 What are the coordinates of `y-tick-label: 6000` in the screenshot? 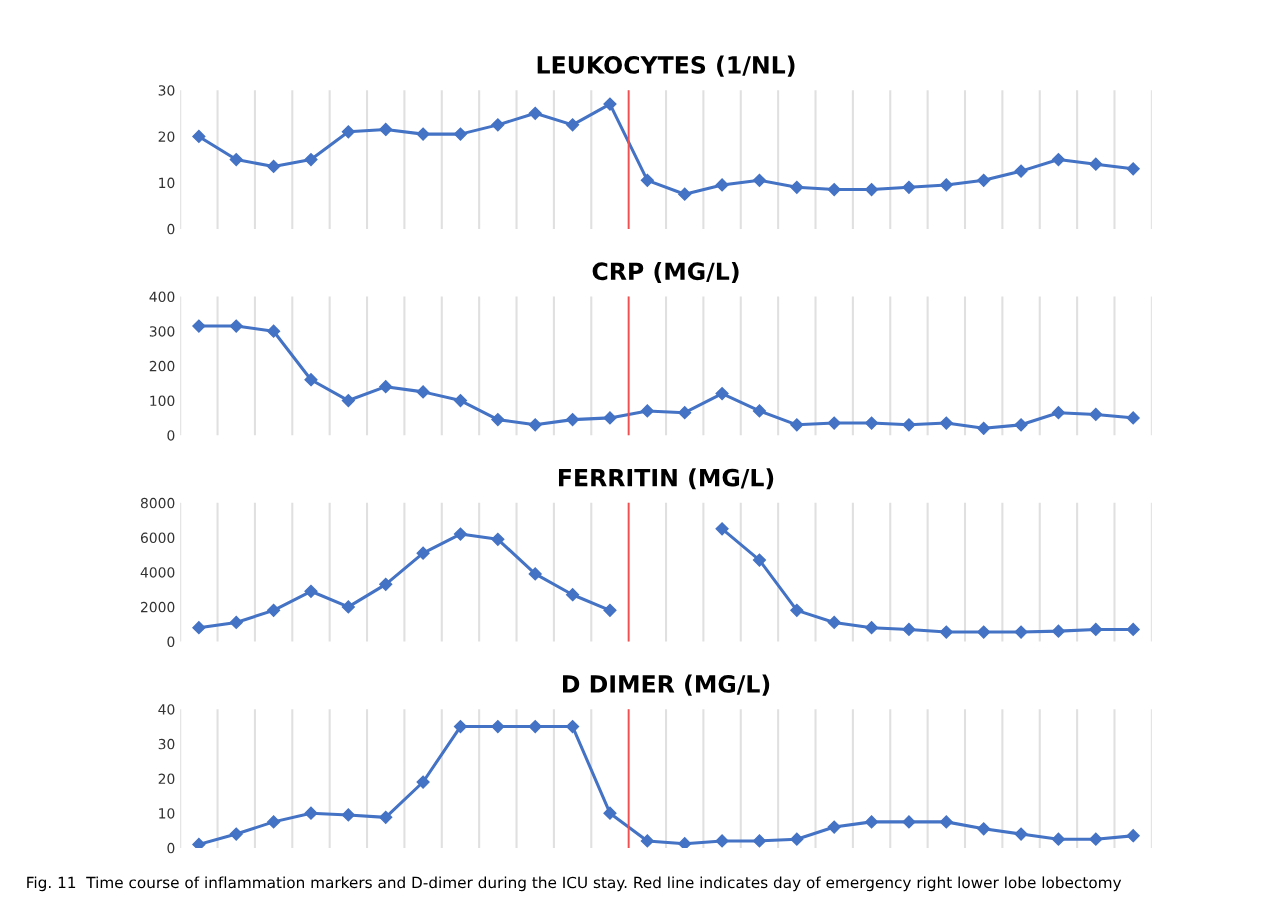 It's located at (157, 538).